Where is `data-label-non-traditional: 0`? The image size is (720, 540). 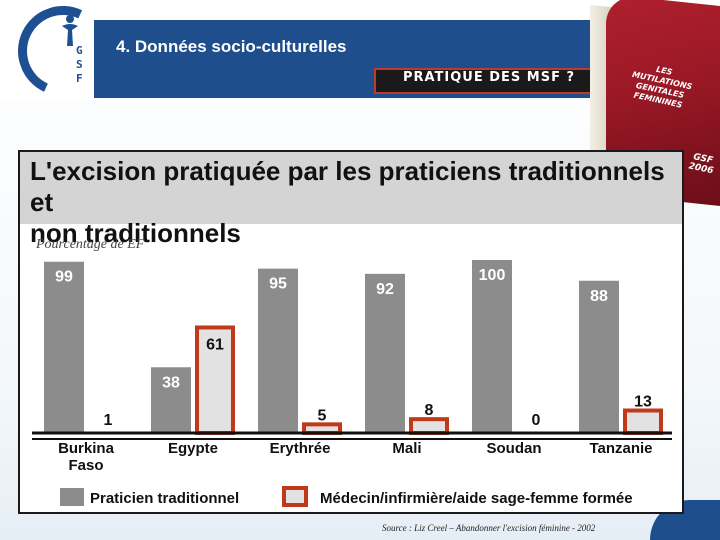 data-label-non-traditional: 0 is located at coordinates (536, 420).